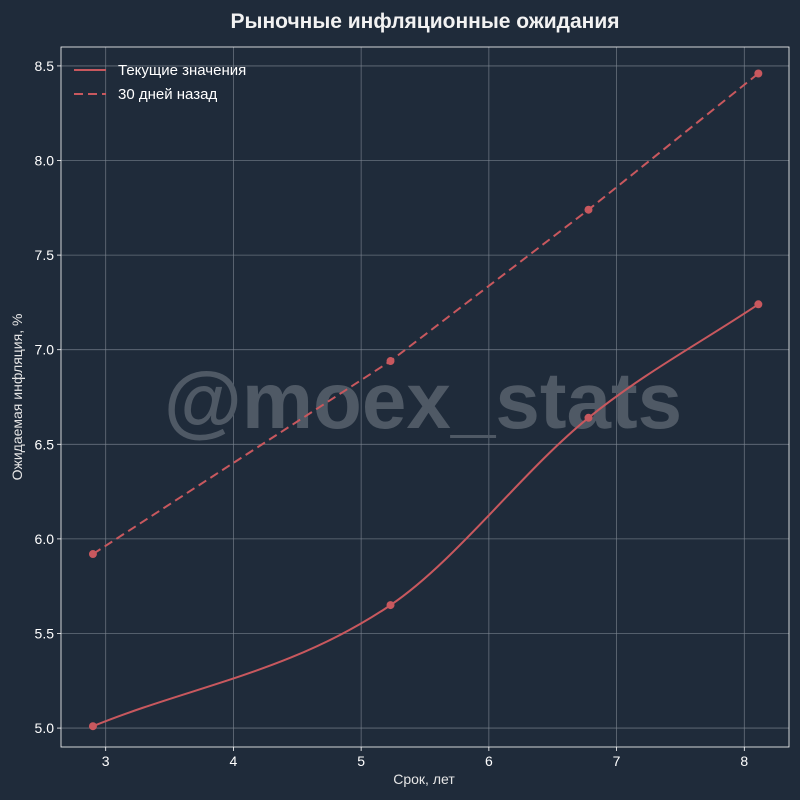  I want to click on y-tick-label: 5.5, so click(45, 633).